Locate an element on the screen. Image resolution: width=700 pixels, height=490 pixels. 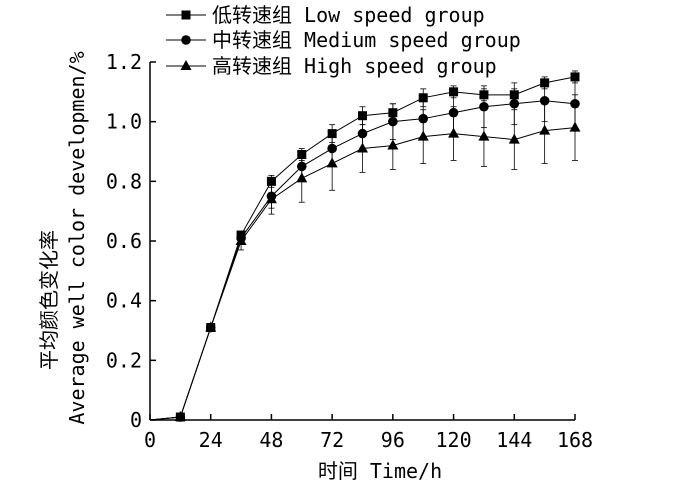
x-tick-label: 120 is located at coordinates (454, 440).